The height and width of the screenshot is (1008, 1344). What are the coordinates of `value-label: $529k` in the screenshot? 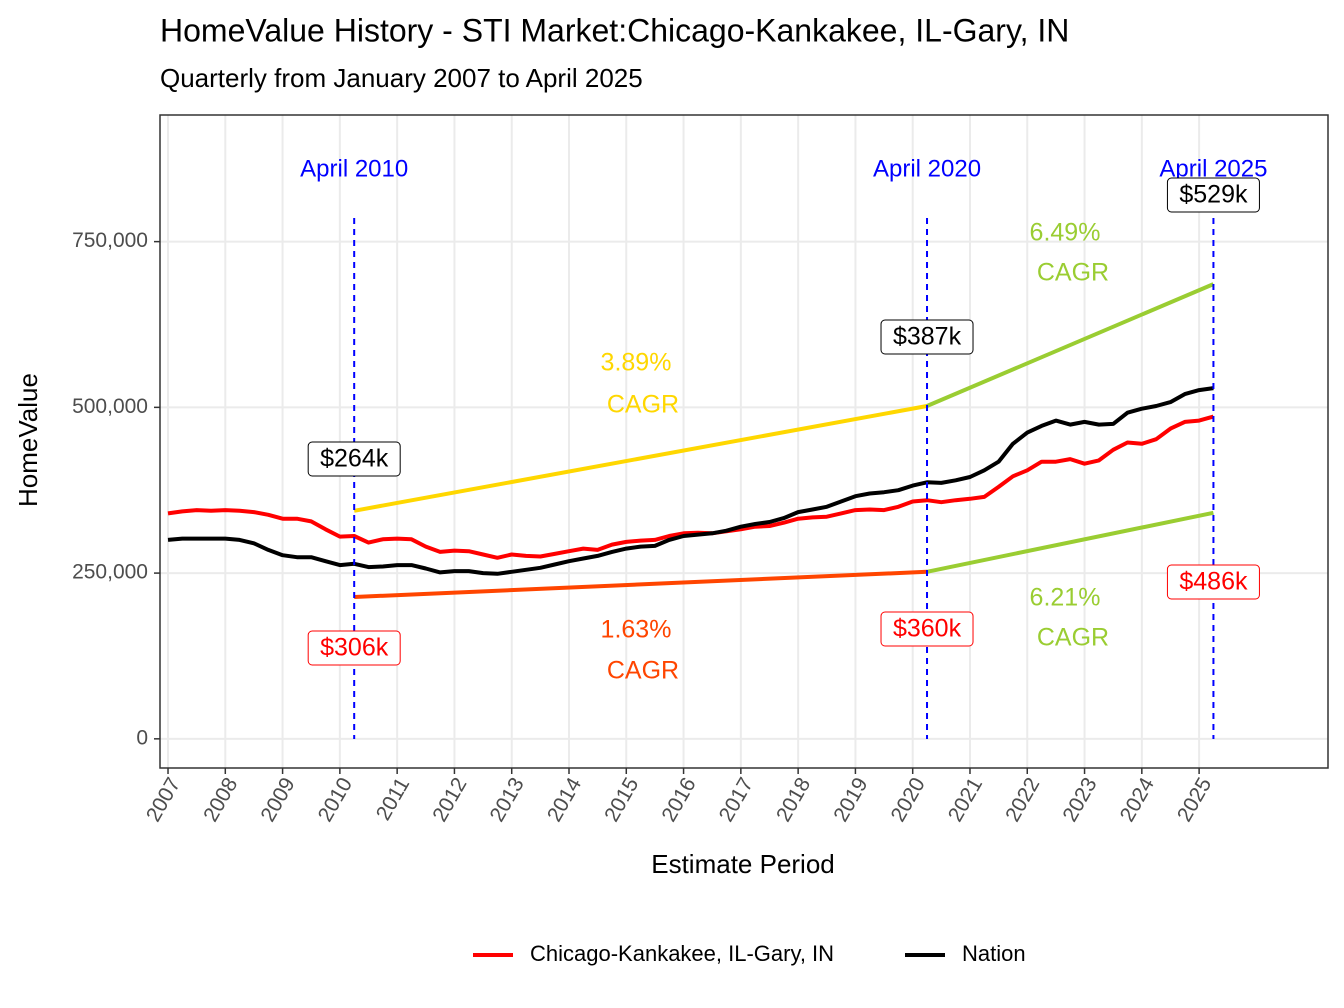 It's located at (1213, 195).